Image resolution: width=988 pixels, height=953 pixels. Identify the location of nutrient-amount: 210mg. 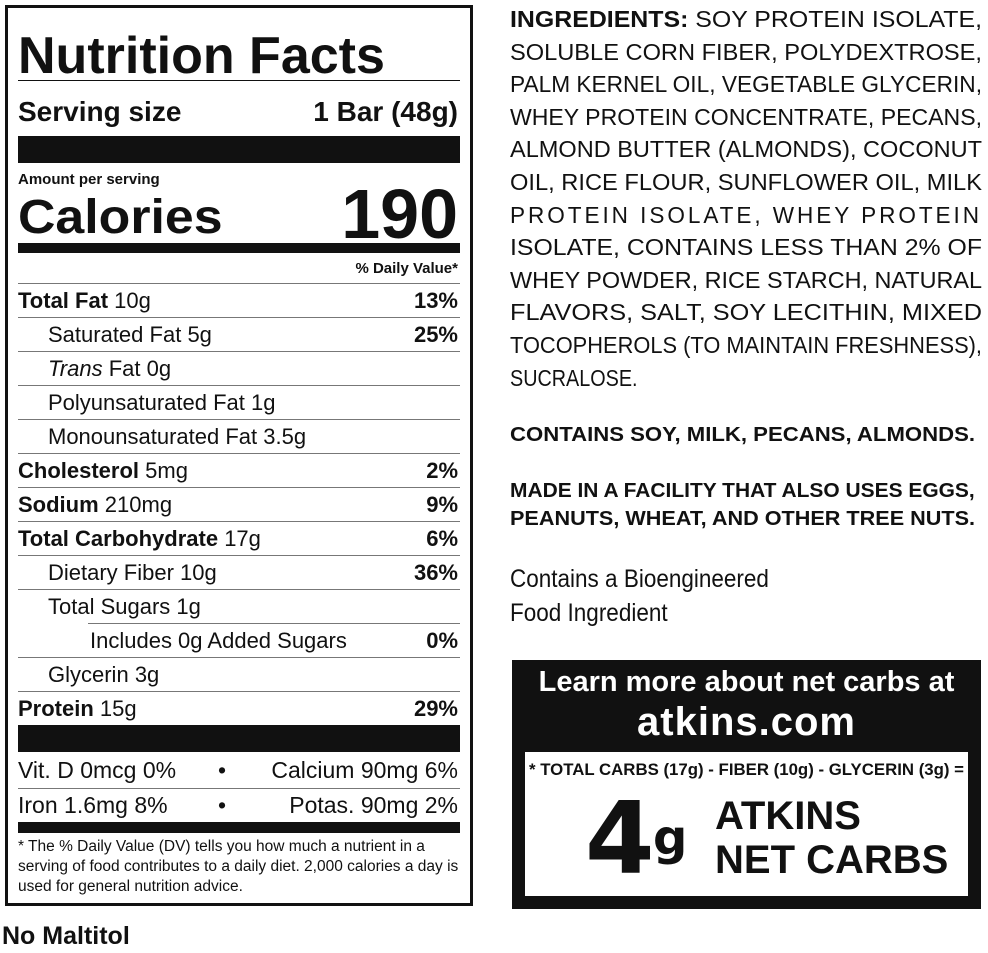
(138, 504).